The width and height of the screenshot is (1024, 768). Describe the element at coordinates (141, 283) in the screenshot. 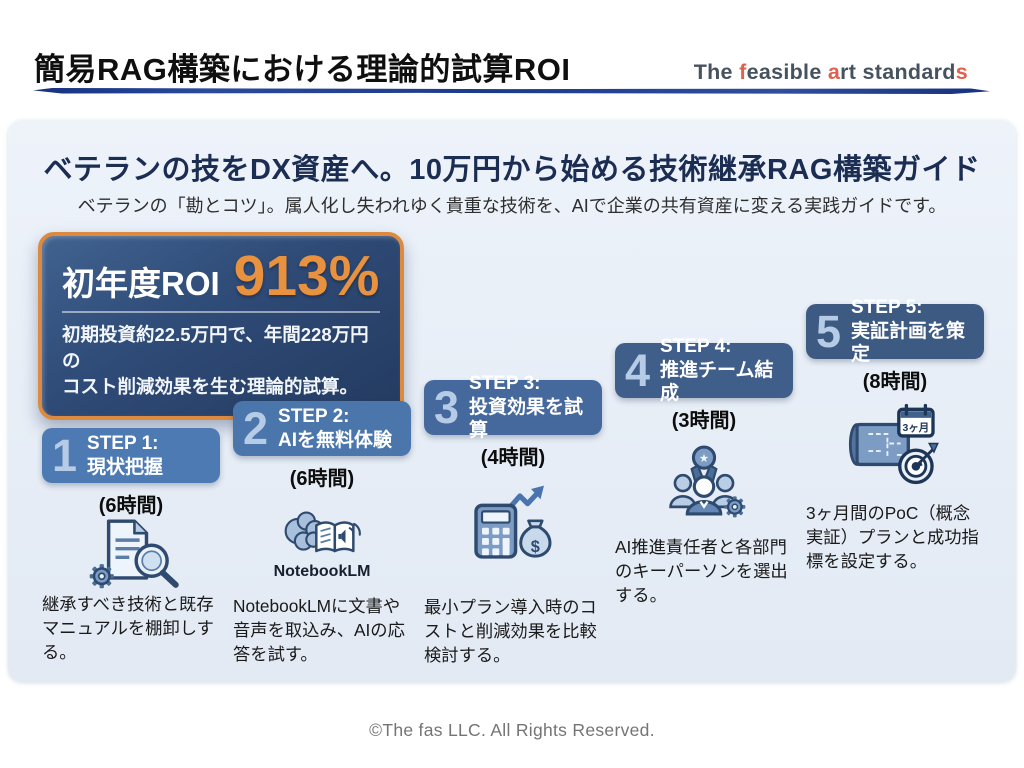

I see `roi-label: 初年度ROI` at that location.